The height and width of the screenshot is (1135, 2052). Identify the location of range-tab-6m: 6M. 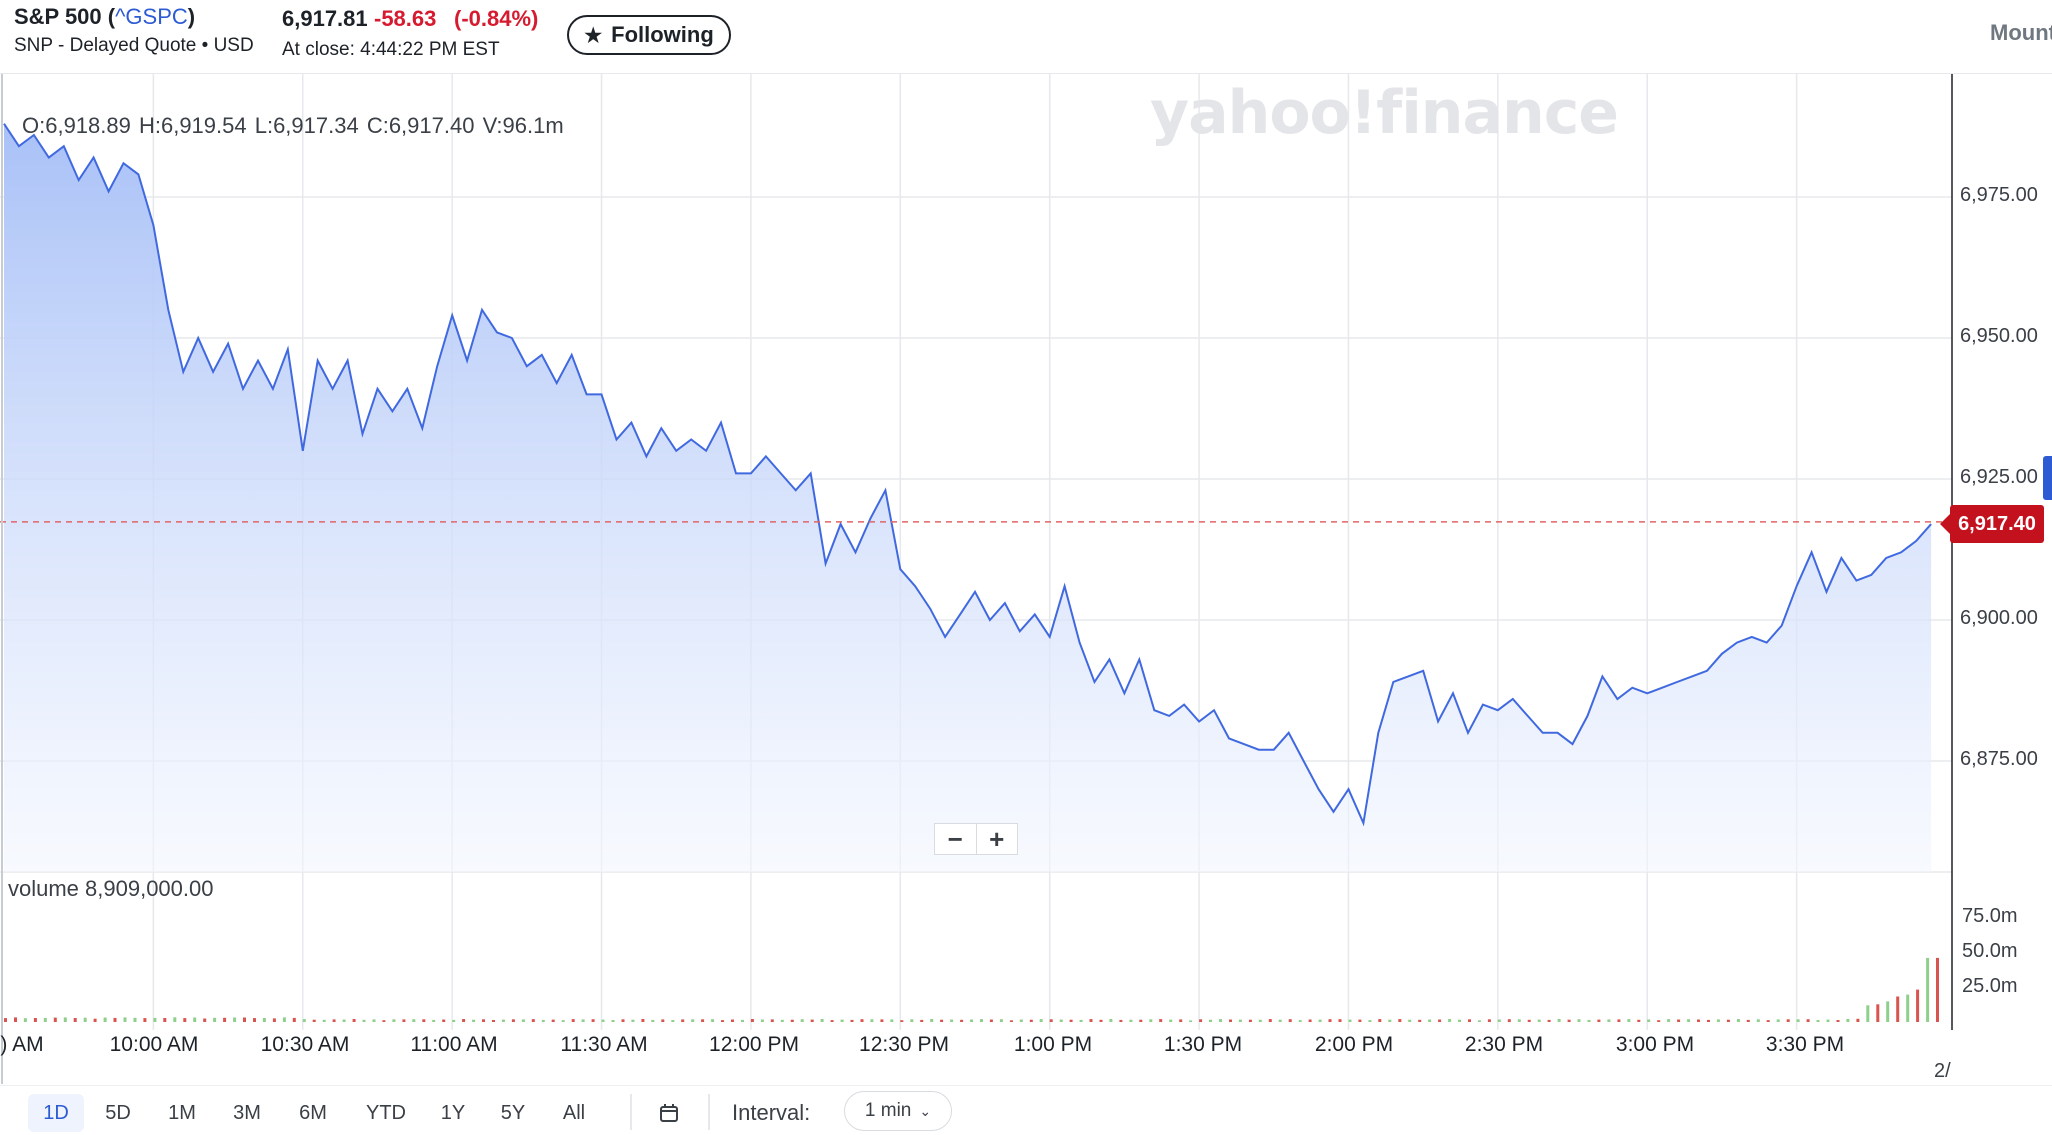
(313, 1112).